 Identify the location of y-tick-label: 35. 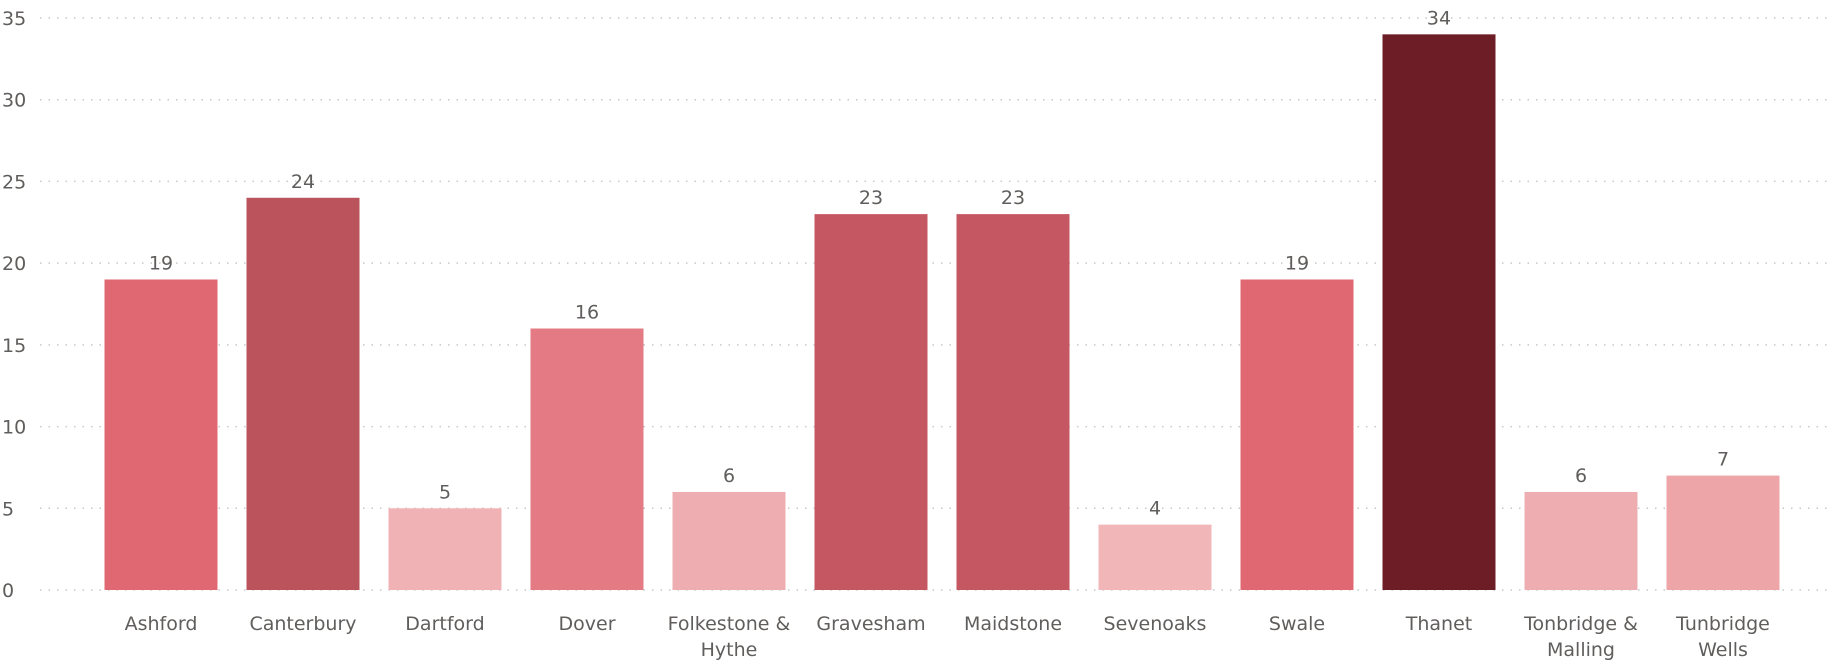
(14, 19).